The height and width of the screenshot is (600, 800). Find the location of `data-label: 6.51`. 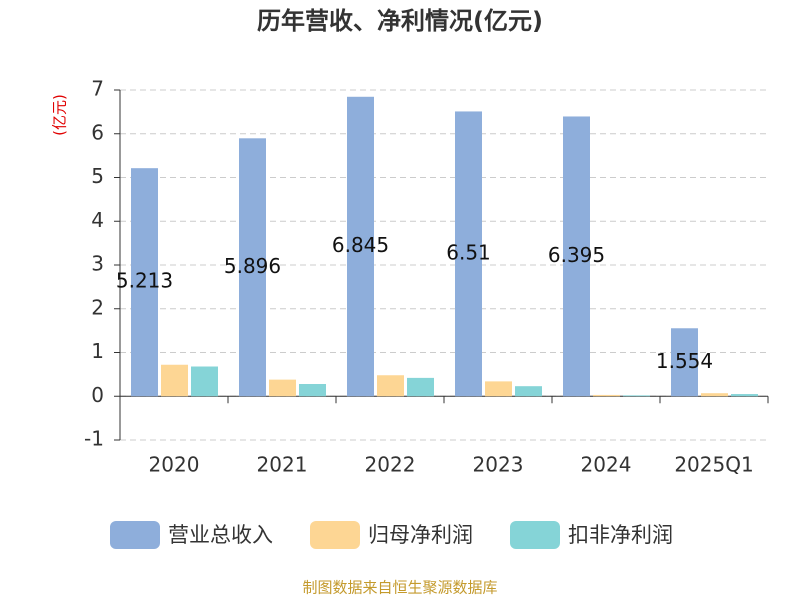

data-label: 6.51 is located at coordinates (468, 252).